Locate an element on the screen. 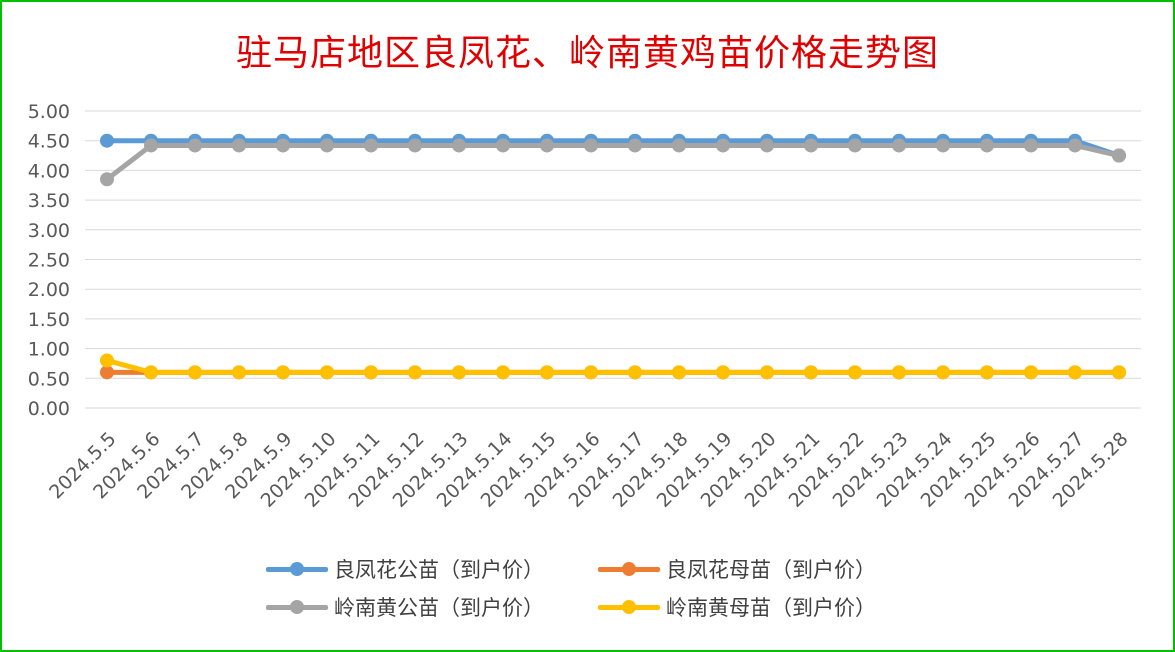 This screenshot has width=1175, height=652. legend-item-2: 良凤花母苗（到户价） is located at coordinates (737, 569).